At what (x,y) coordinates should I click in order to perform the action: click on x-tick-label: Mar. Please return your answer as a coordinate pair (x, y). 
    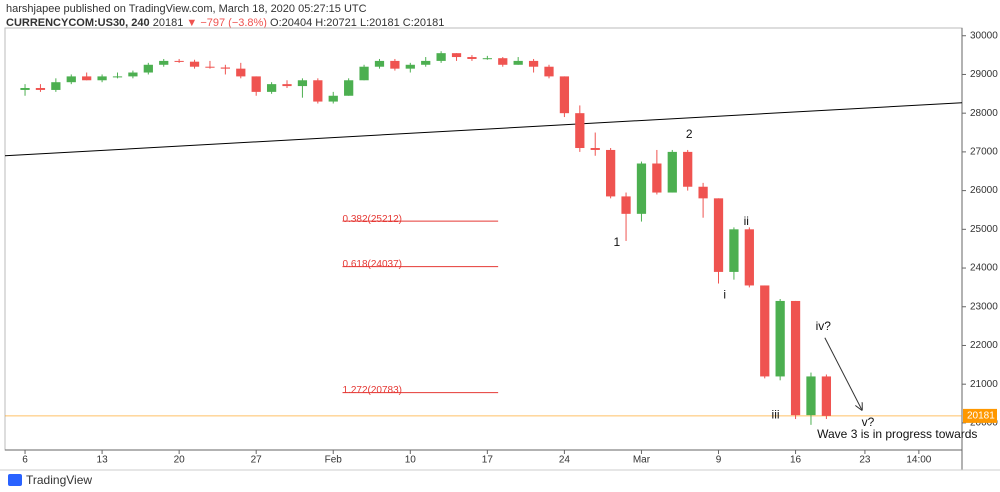
    Looking at the image, I should click on (642, 460).